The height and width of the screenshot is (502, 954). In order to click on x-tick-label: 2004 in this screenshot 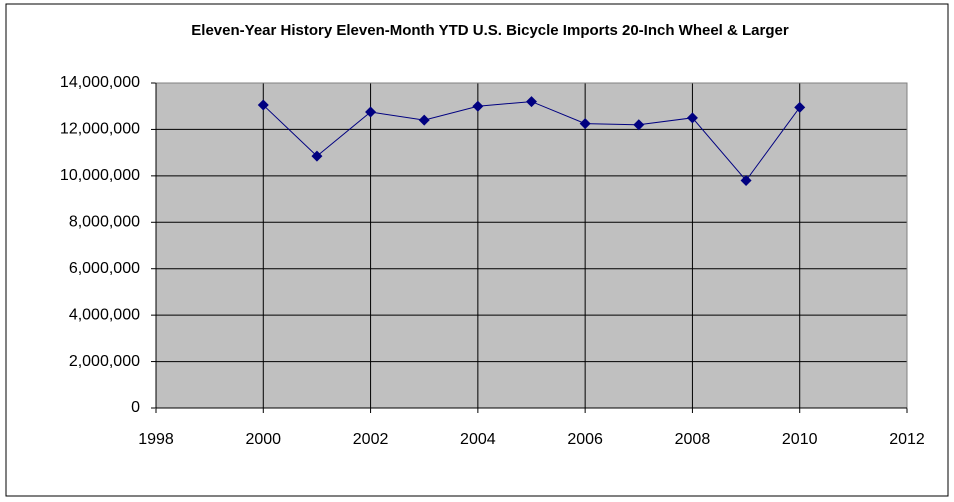, I will do `click(478, 439)`.